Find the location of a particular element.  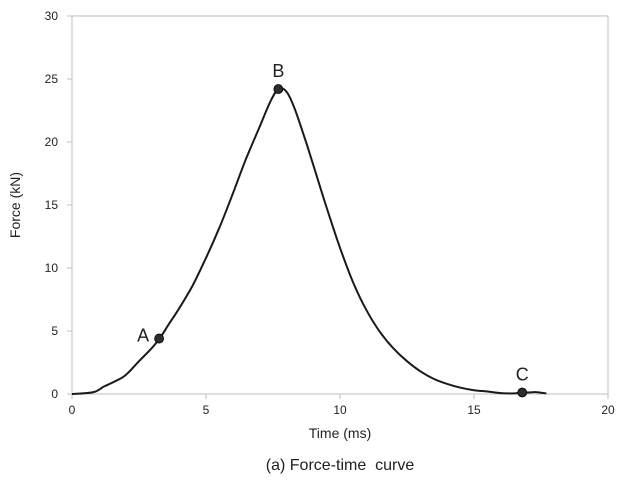

y-tick-label: 25 is located at coordinates (52, 79).